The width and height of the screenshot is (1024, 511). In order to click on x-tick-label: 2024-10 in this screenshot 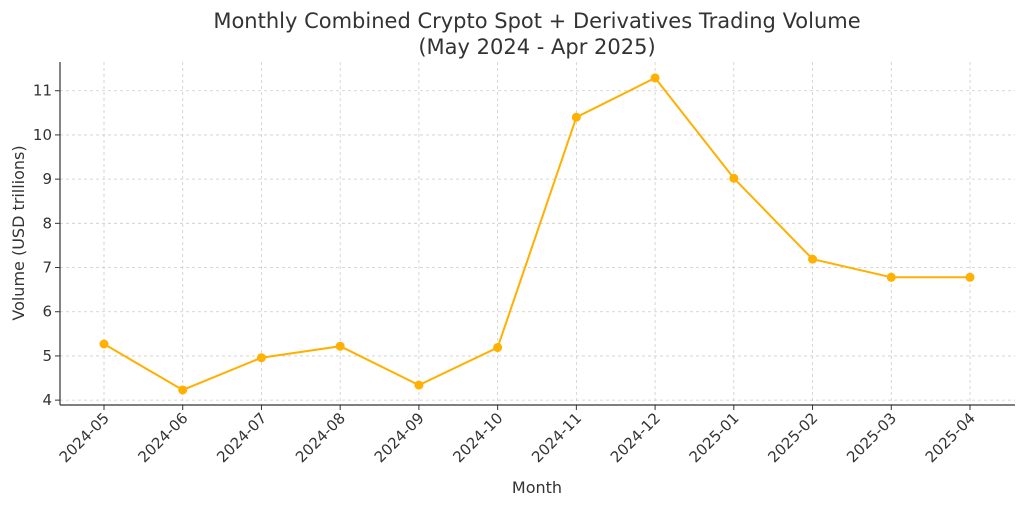, I will do `click(477, 437)`.